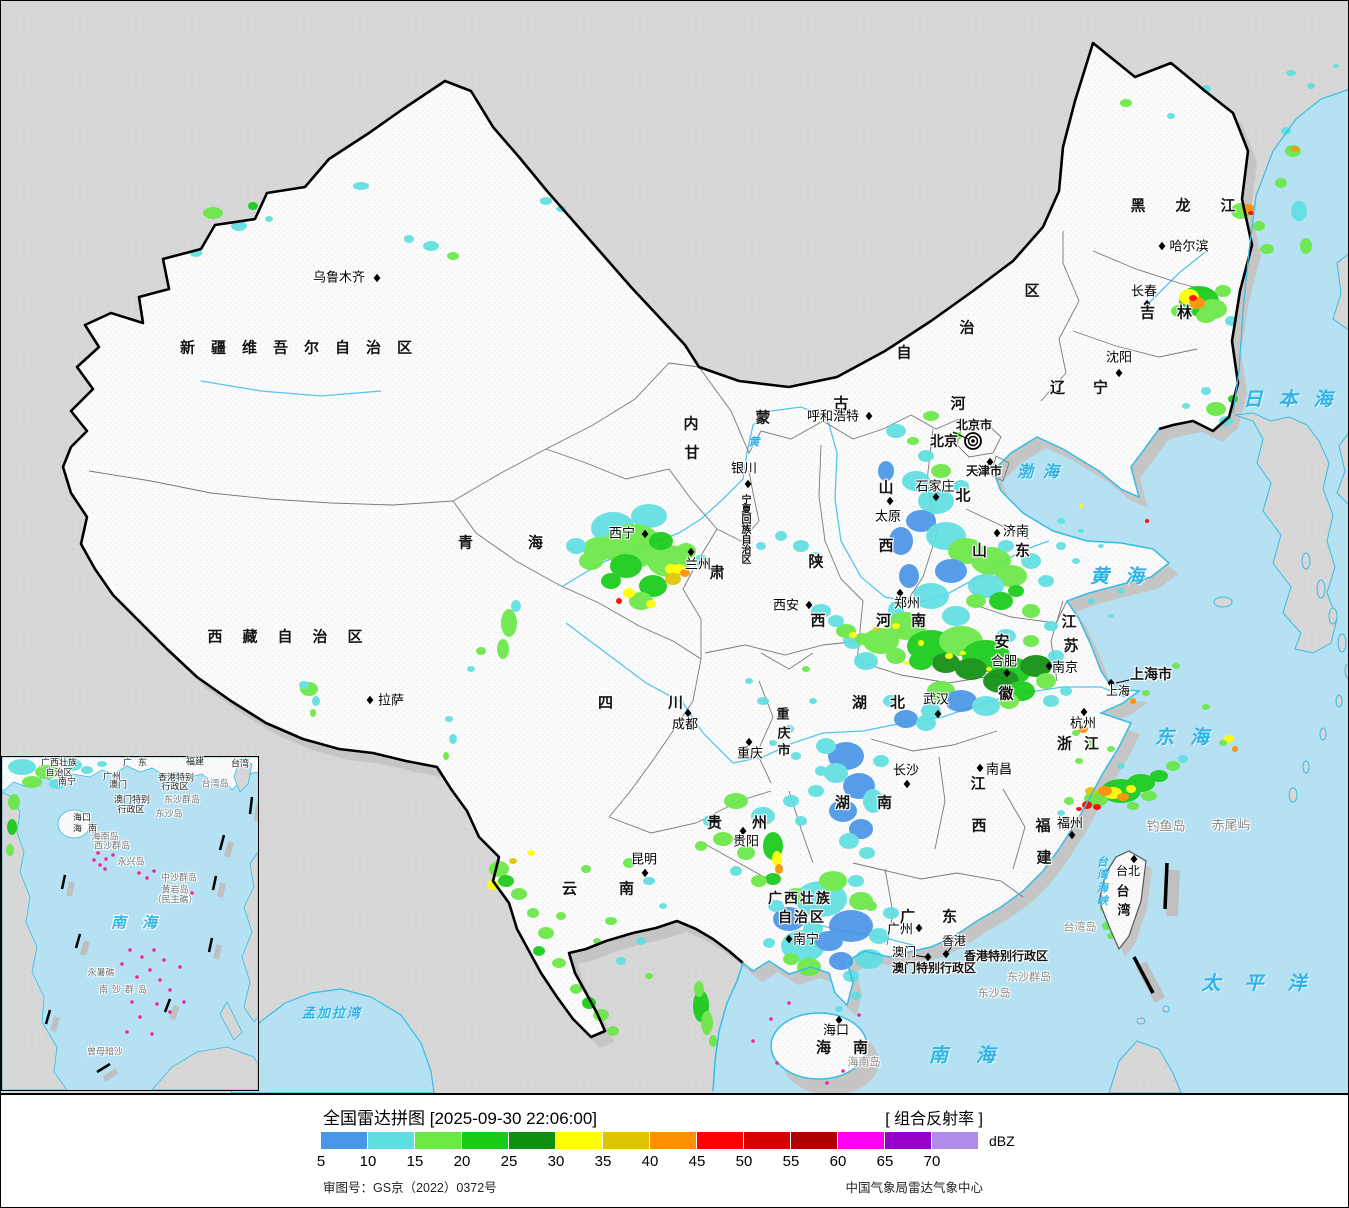  Describe the element at coordinates (674, 1162) in the screenshot. I see `scale-values: 5 10 15 20 25 30 35 40 45 50 55 60 65 70` at that location.